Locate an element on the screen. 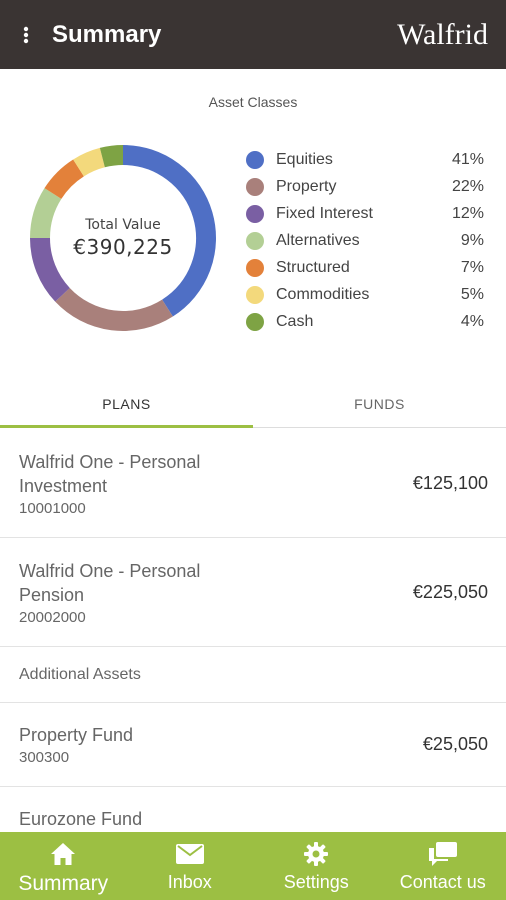  legend-item: Alternatives 9% is located at coordinates (365, 240).